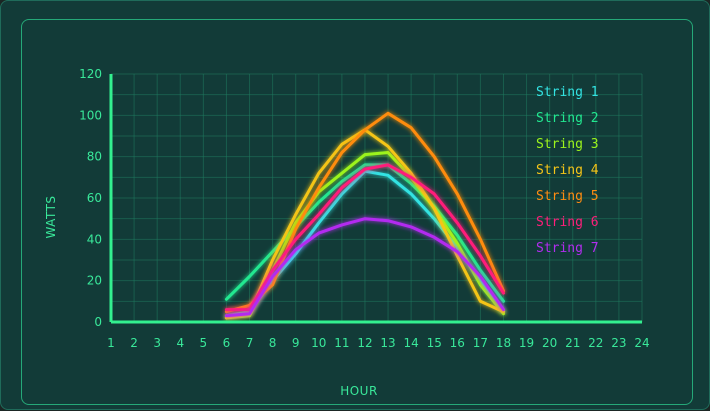 The height and width of the screenshot is (411, 710). Describe the element at coordinates (94, 198) in the screenshot. I see `y-tick-label: 60` at that location.